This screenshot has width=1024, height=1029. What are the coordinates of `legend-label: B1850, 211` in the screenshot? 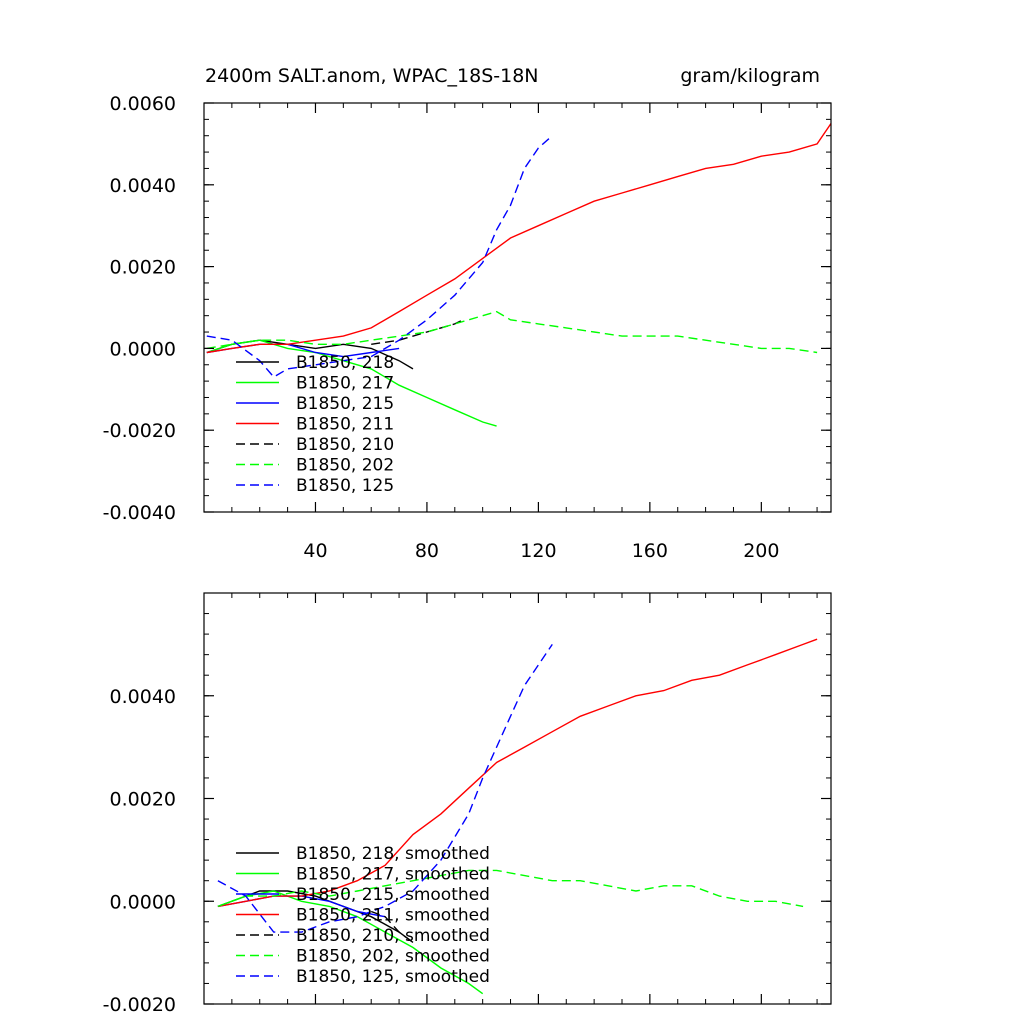 It's located at (345, 425).